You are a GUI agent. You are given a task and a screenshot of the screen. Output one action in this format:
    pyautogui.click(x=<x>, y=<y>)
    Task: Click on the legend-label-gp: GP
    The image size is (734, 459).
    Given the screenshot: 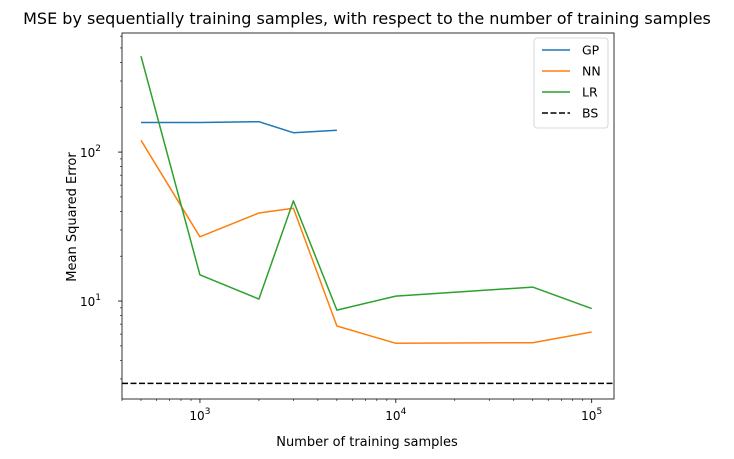 What is the action you would take?
    pyautogui.click(x=591, y=50)
    